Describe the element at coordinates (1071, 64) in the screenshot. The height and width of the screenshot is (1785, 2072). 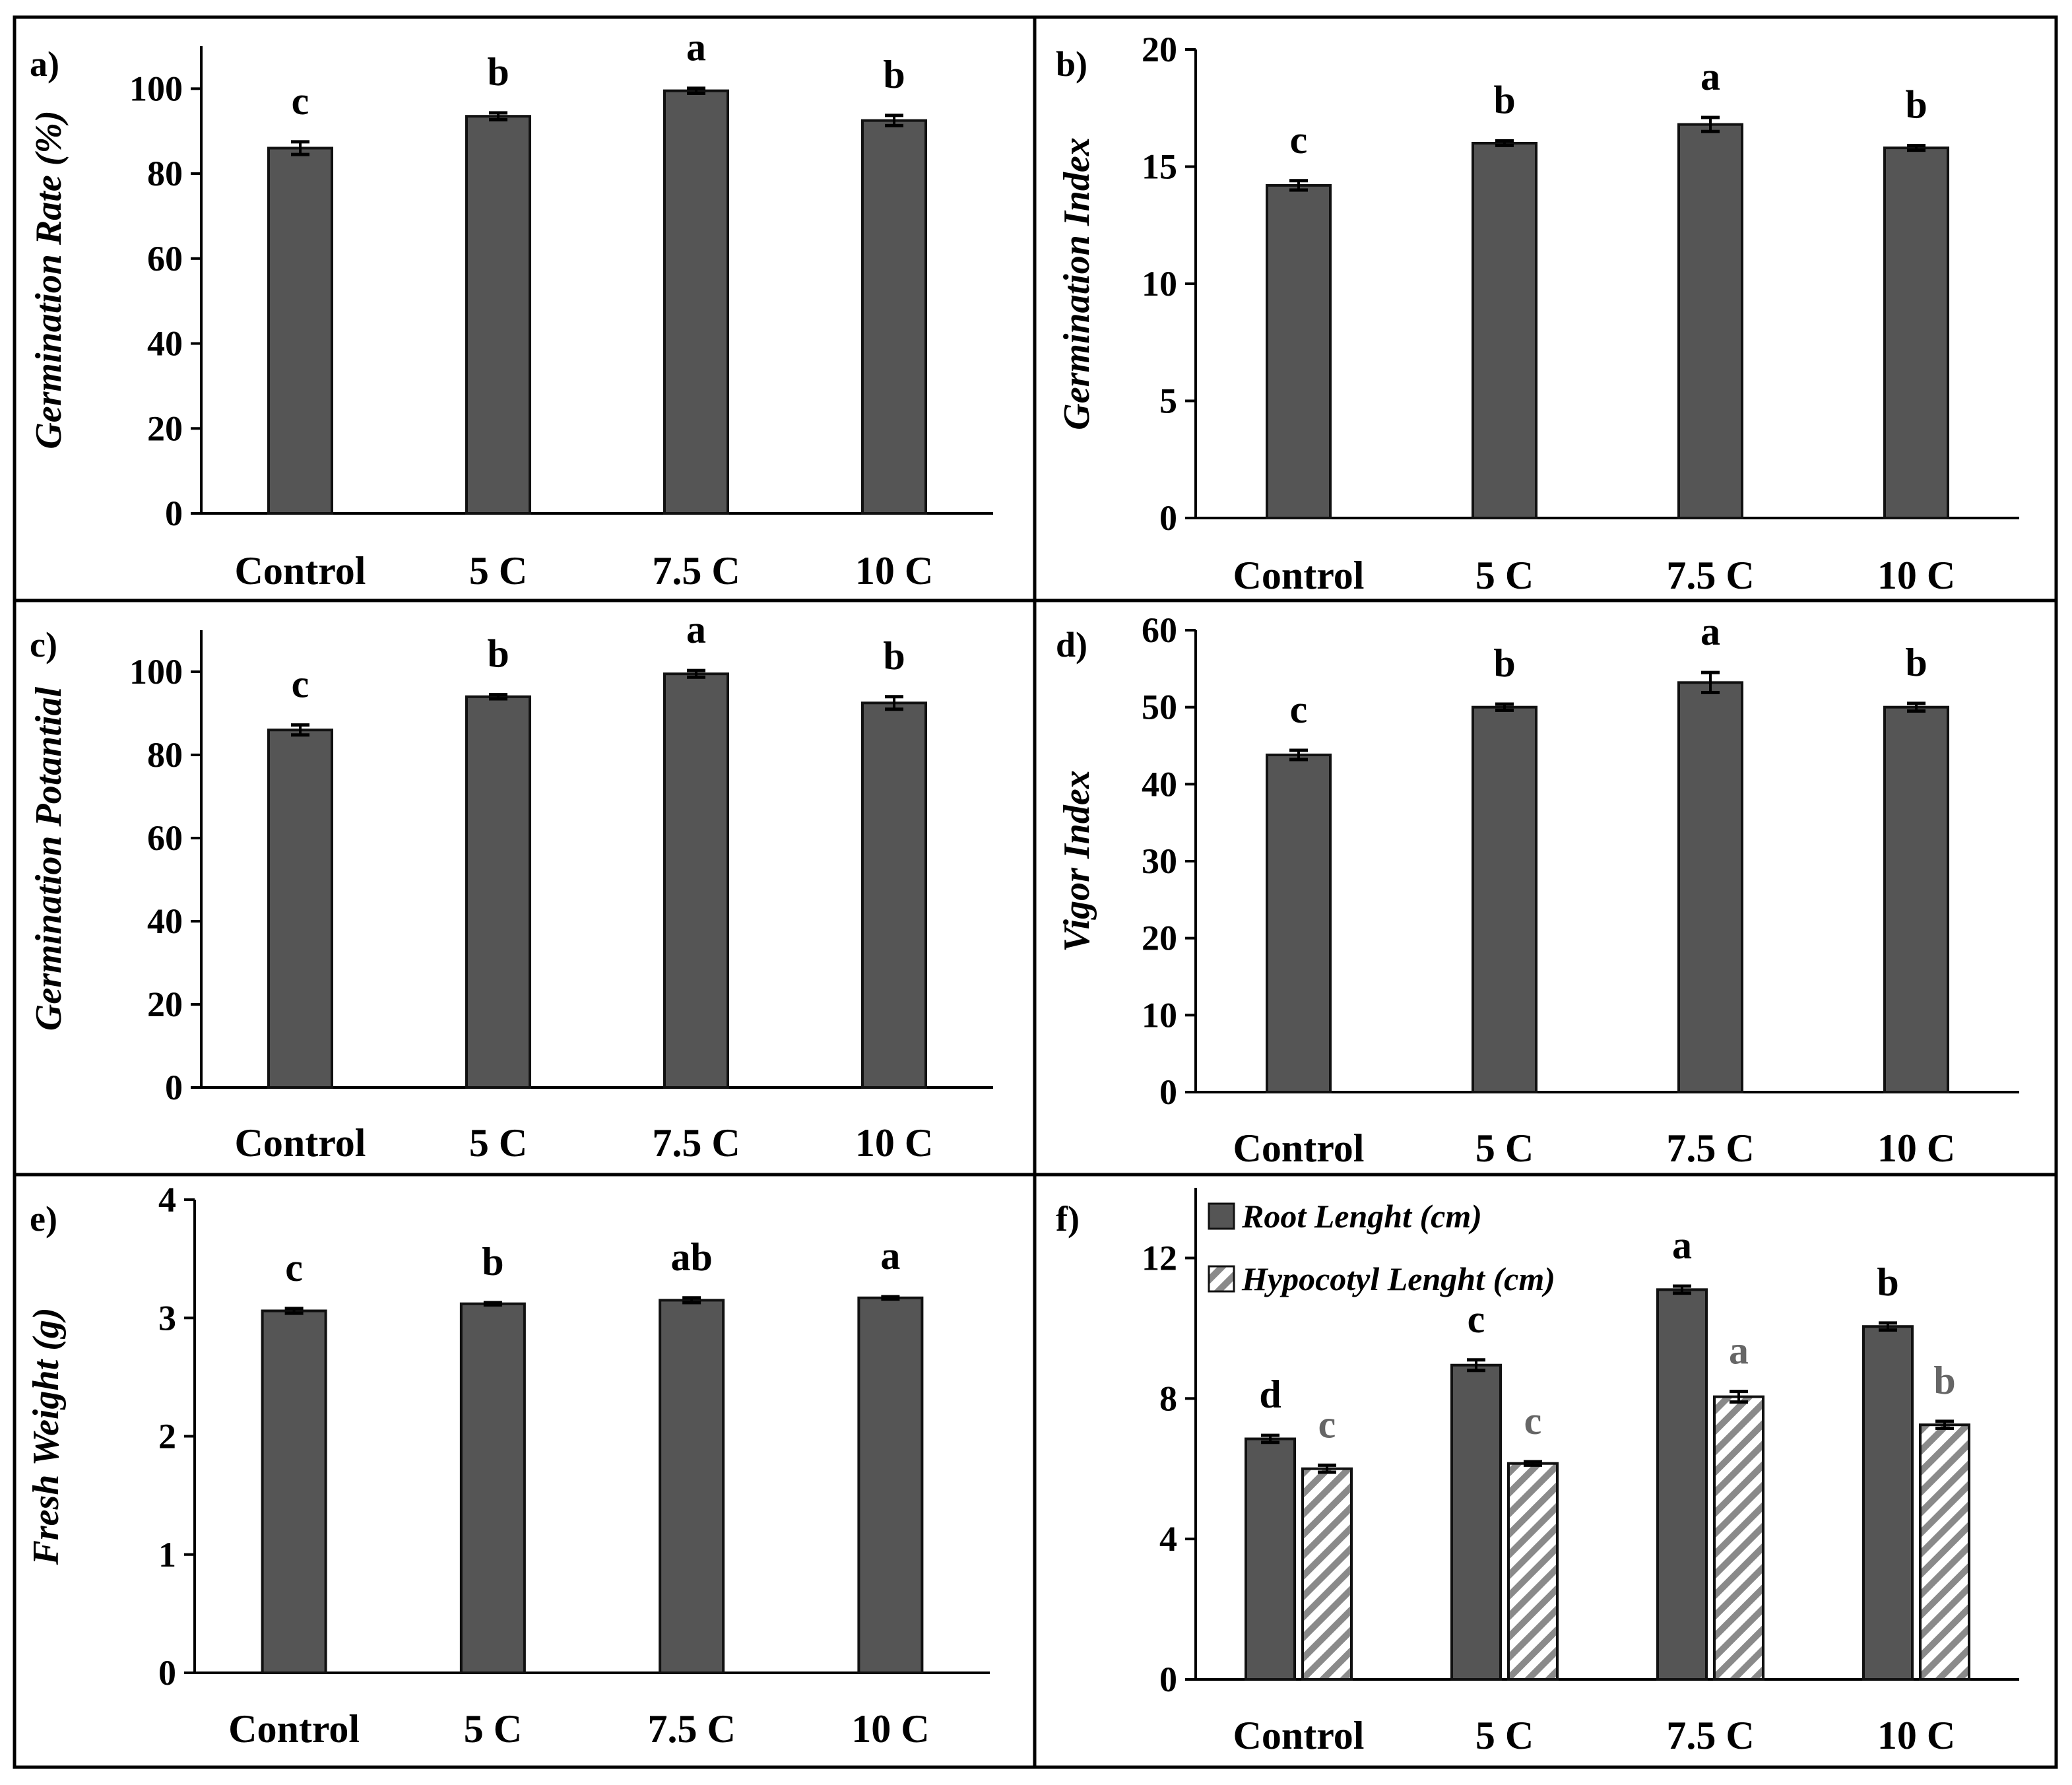
I see `panel-label: b)` at that location.